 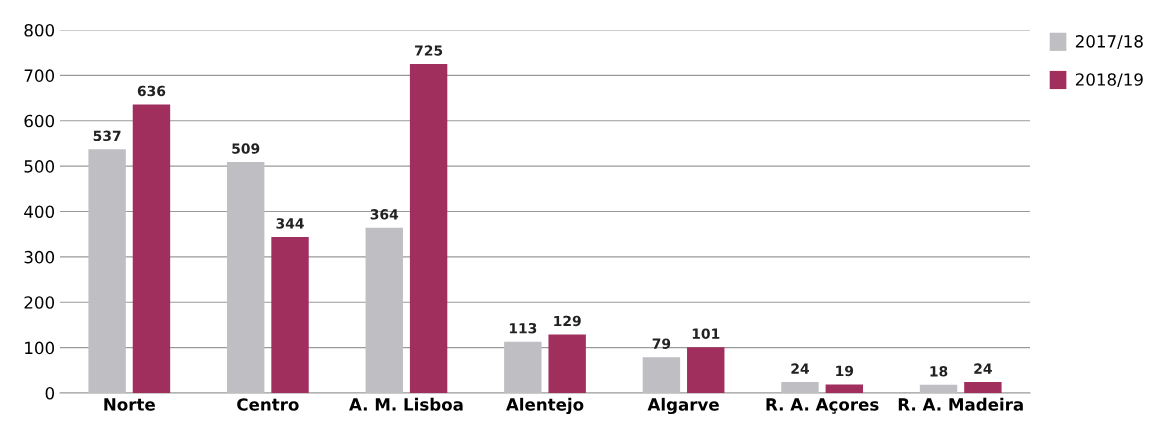 What do you see at coordinates (960, 404) in the screenshot?
I see `x-tick-label: R. A. Madeira` at bounding box center [960, 404].